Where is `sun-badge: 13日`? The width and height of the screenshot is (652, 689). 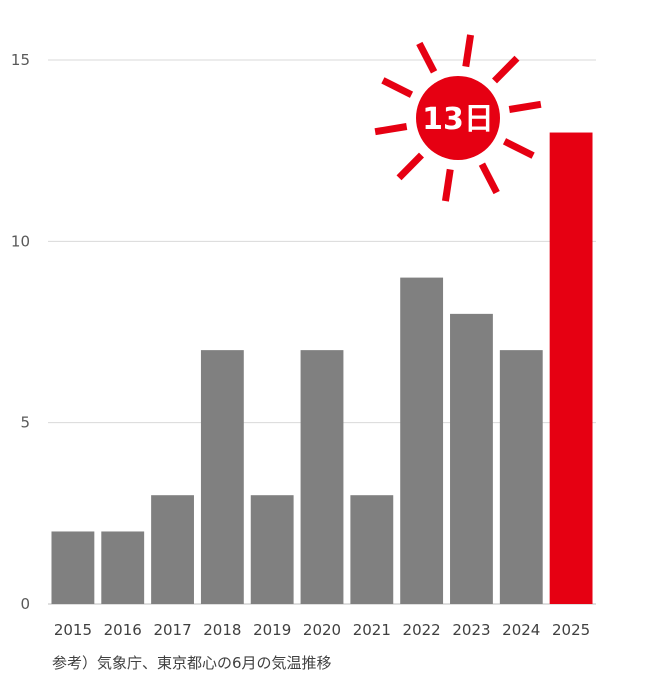
sun-badge: 13日 is located at coordinates (458, 118).